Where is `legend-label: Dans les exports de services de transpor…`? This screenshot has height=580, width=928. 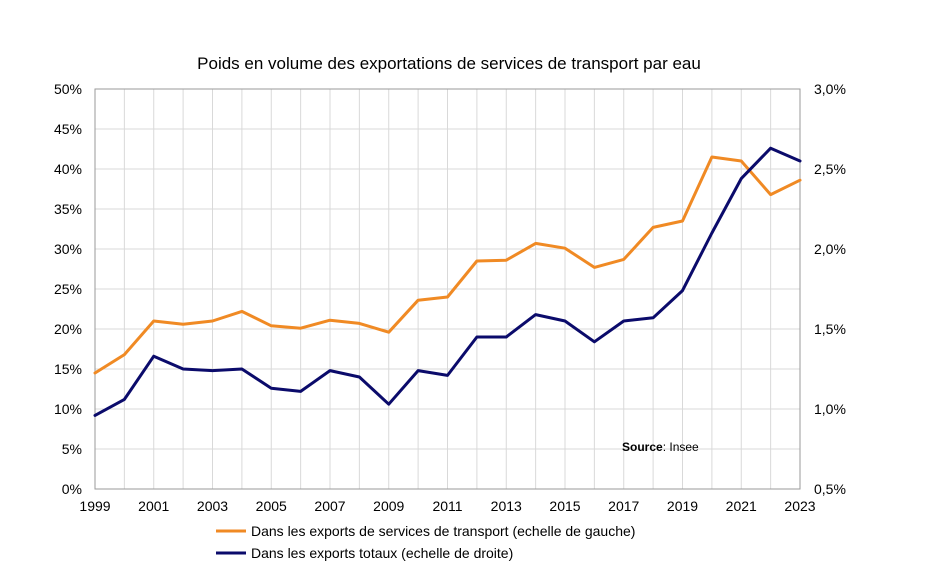 legend-label: Dans les exports de services de transpor… is located at coordinates (443, 531).